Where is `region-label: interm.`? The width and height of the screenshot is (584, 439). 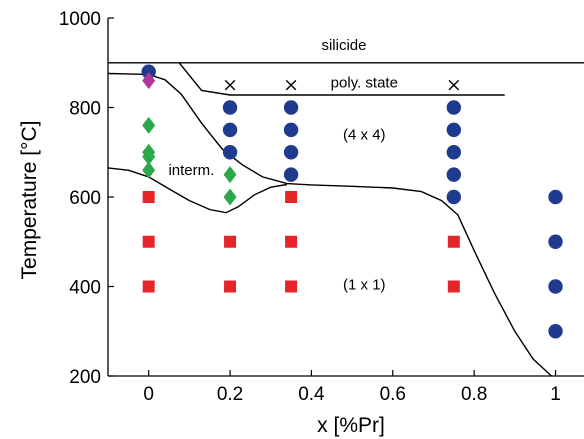
region-label: interm. is located at coordinates (191, 170).